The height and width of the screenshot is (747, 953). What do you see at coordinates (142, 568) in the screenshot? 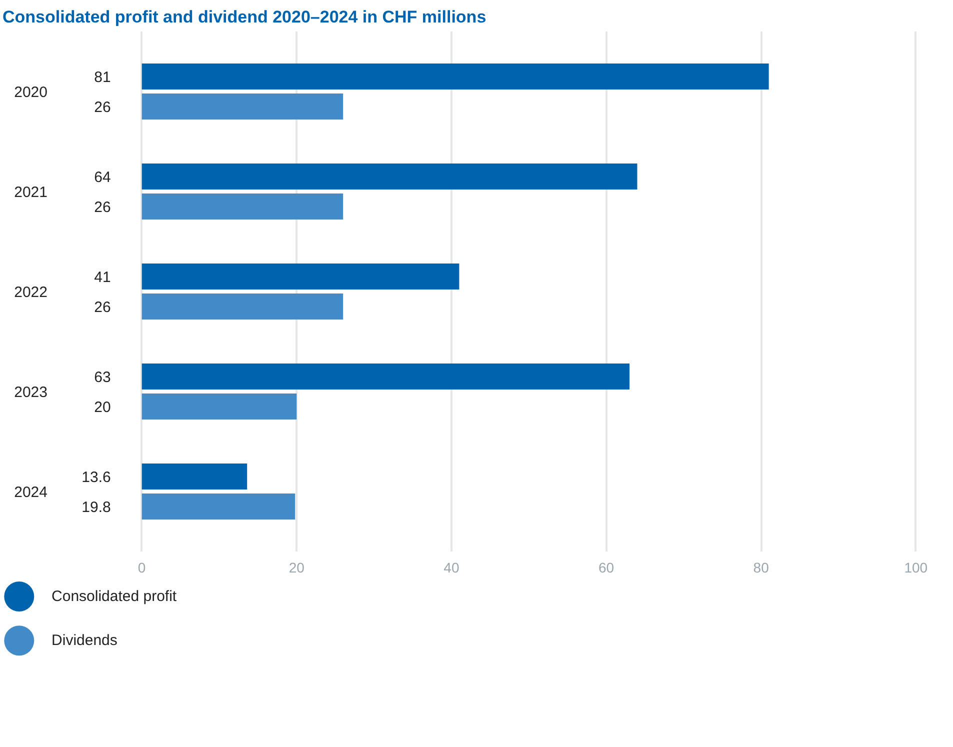
I see `x-tick-label: 0` at bounding box center [142, 568].